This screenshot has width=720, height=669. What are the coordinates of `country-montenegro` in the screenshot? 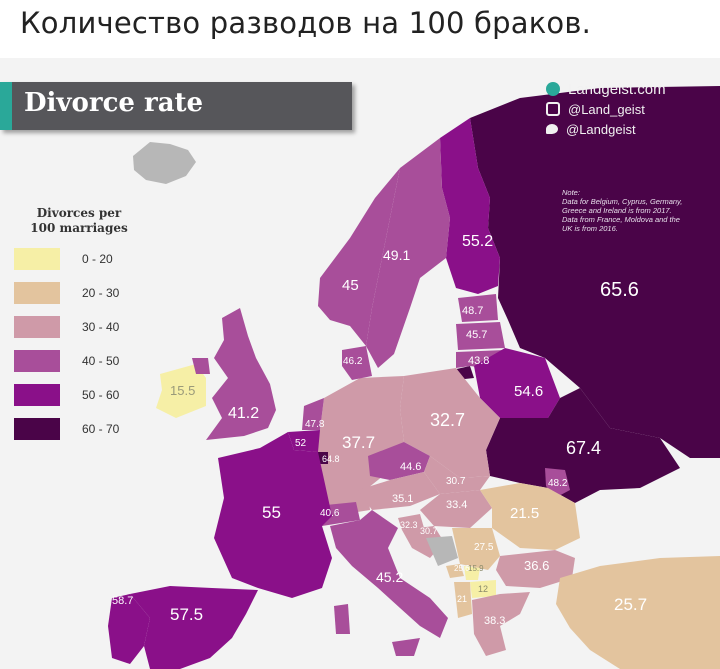 It's located at (455, 571).